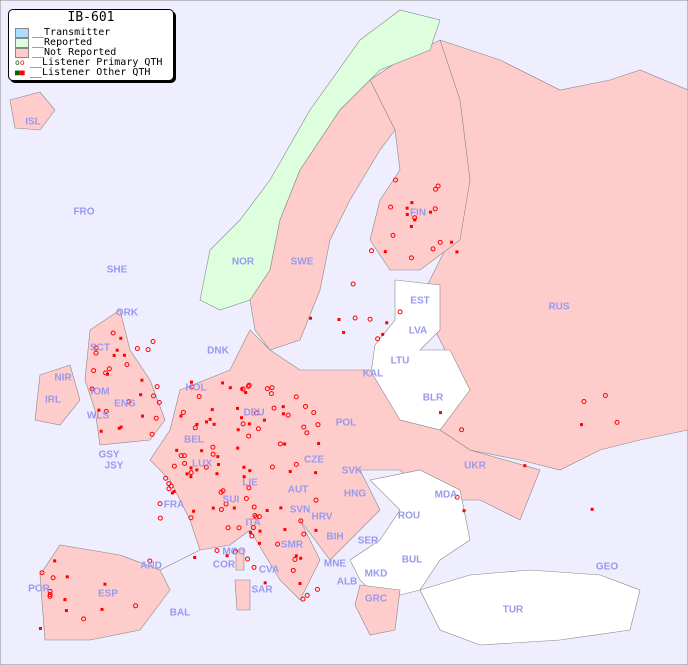  What do you see at coordinates (91, 63) in the screenshot?
I see `legend-item-primary-qth: oo __Listener Primary QTH` at bounding box center [91, 63].